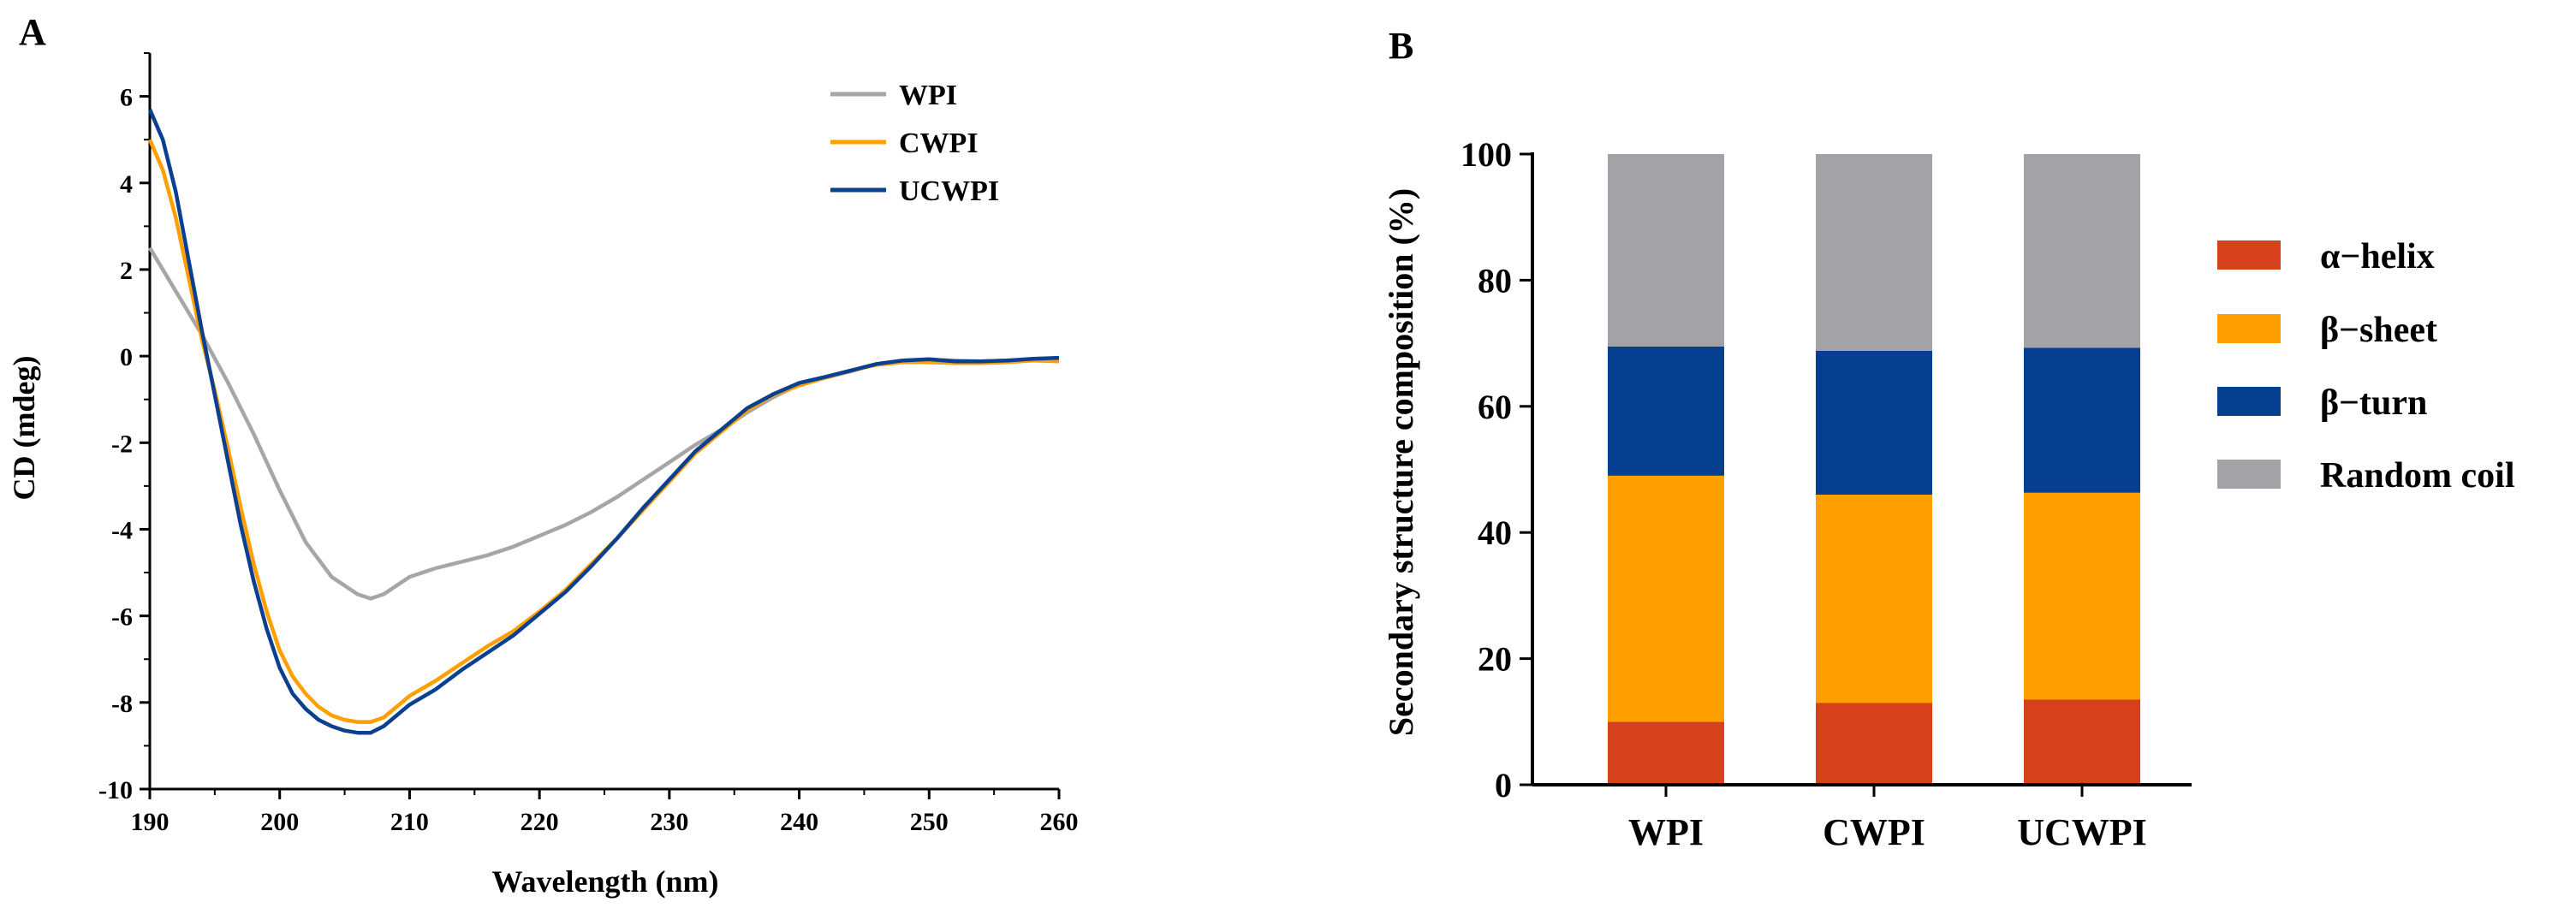 This screenshot has width=2576, height=920. I want to click on panel-a-x-tick-label: 220, so click(540, 822).